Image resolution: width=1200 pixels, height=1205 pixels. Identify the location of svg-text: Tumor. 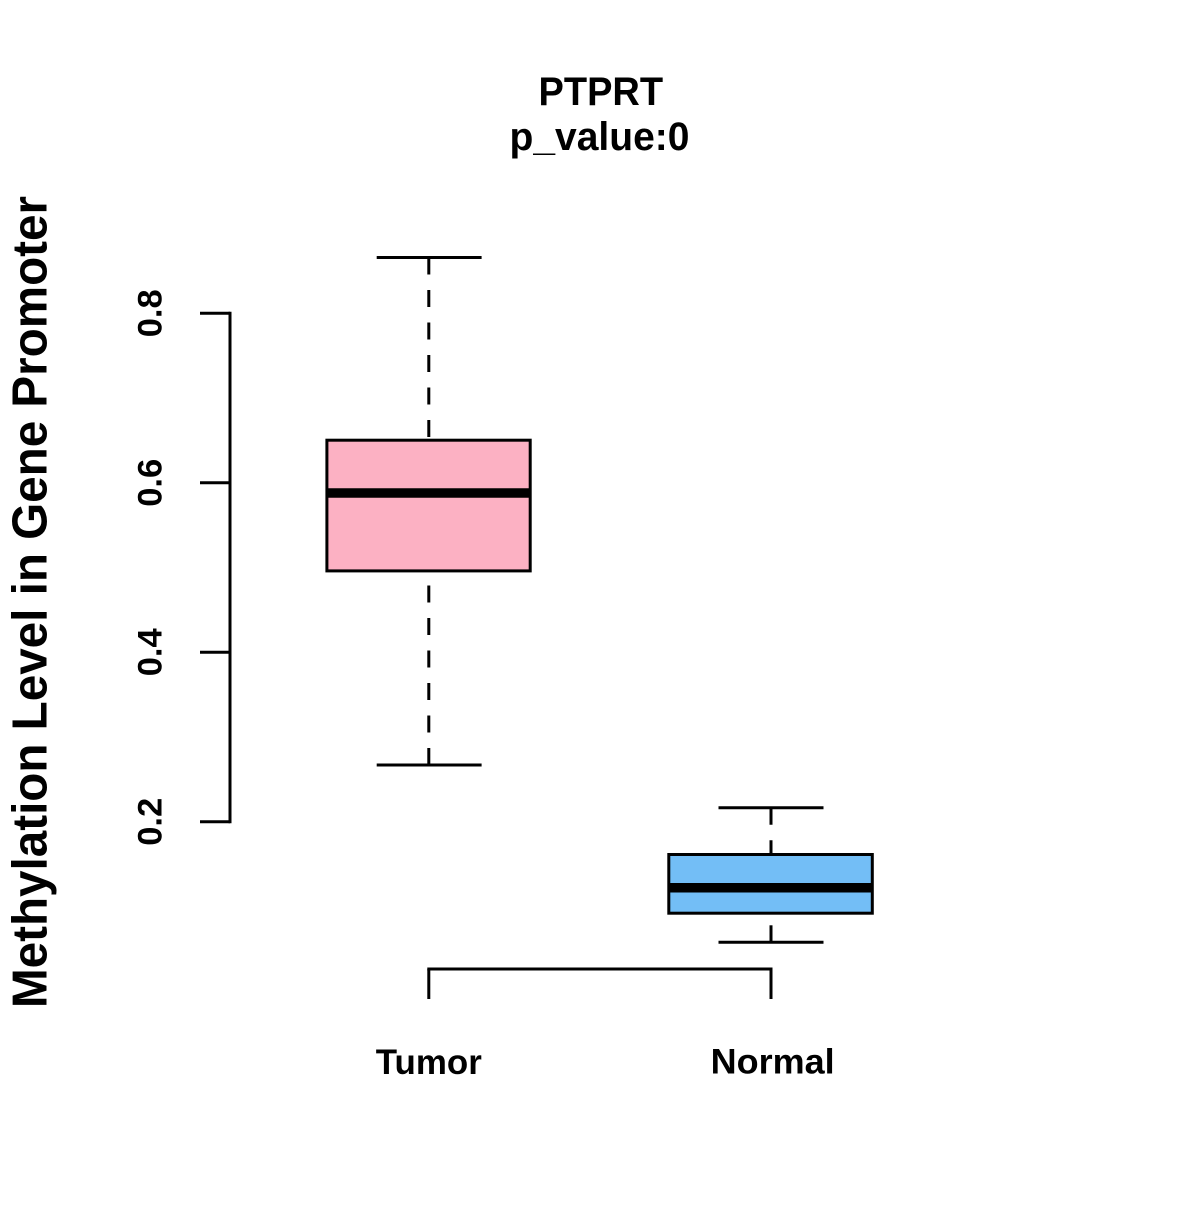
(429, 1062).